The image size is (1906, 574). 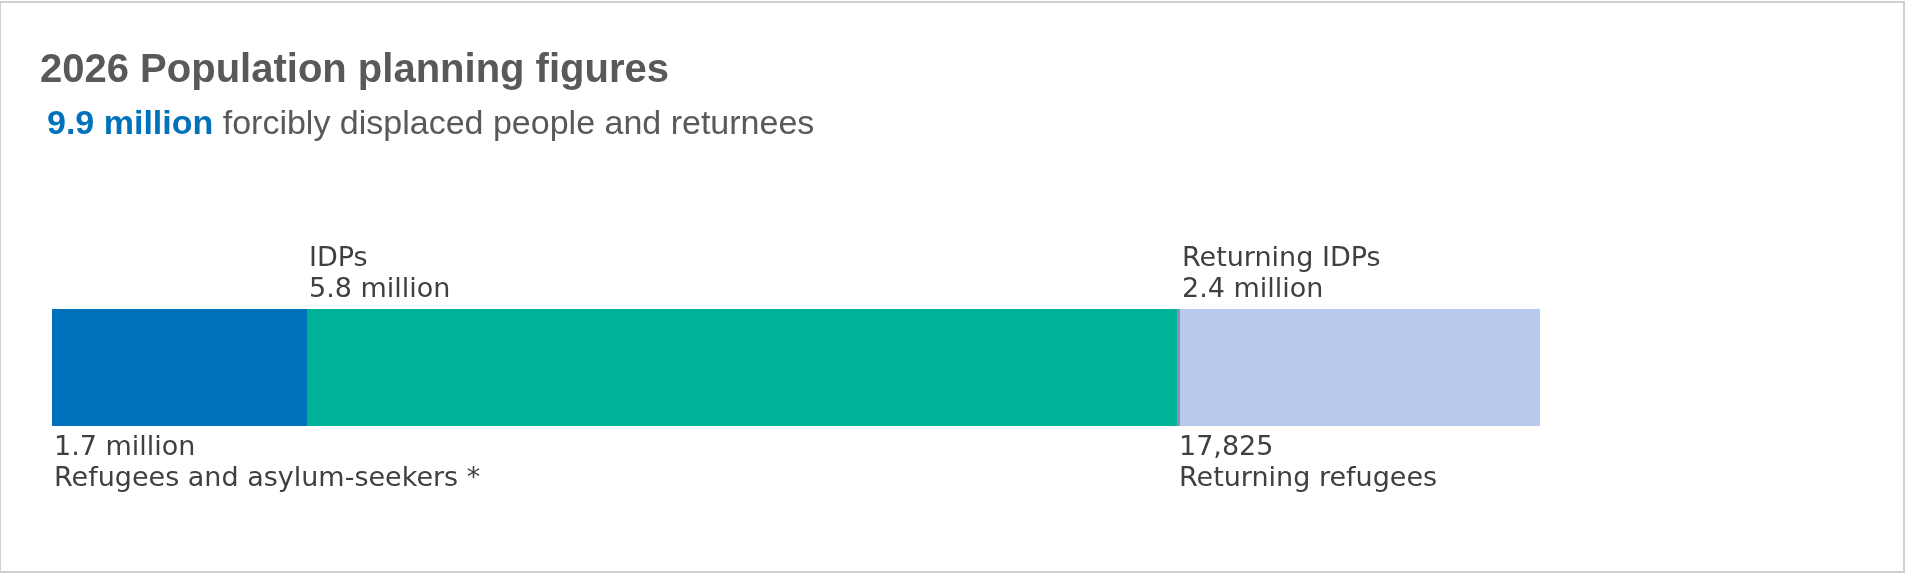 What do you see at coordinates (1253, 287) in the screenshot?
I see `data-label: 2.4 million` at bounding box center [1253, 287].